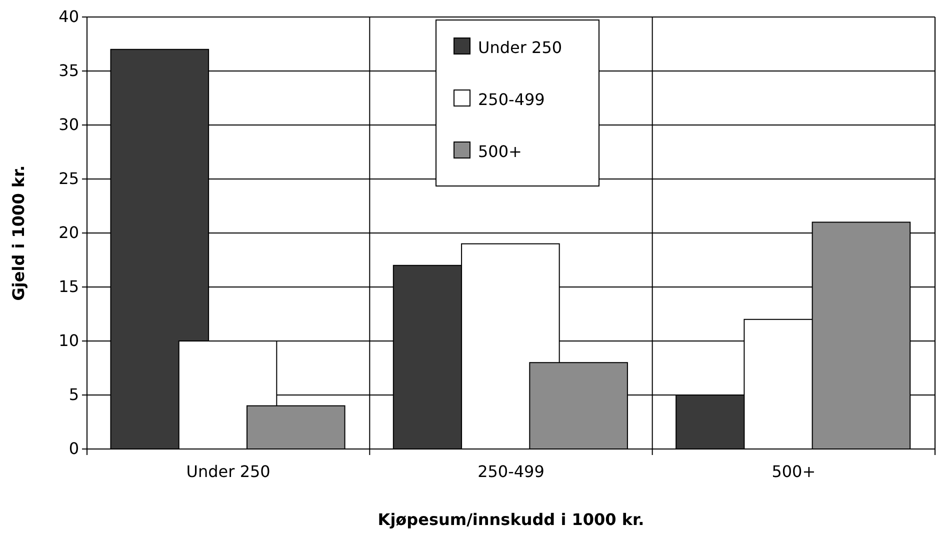  What do you see at coordinates (228, 471) in the screenshot?
I see `x-tick-label: Under 250` at bounding box center [228, 471].